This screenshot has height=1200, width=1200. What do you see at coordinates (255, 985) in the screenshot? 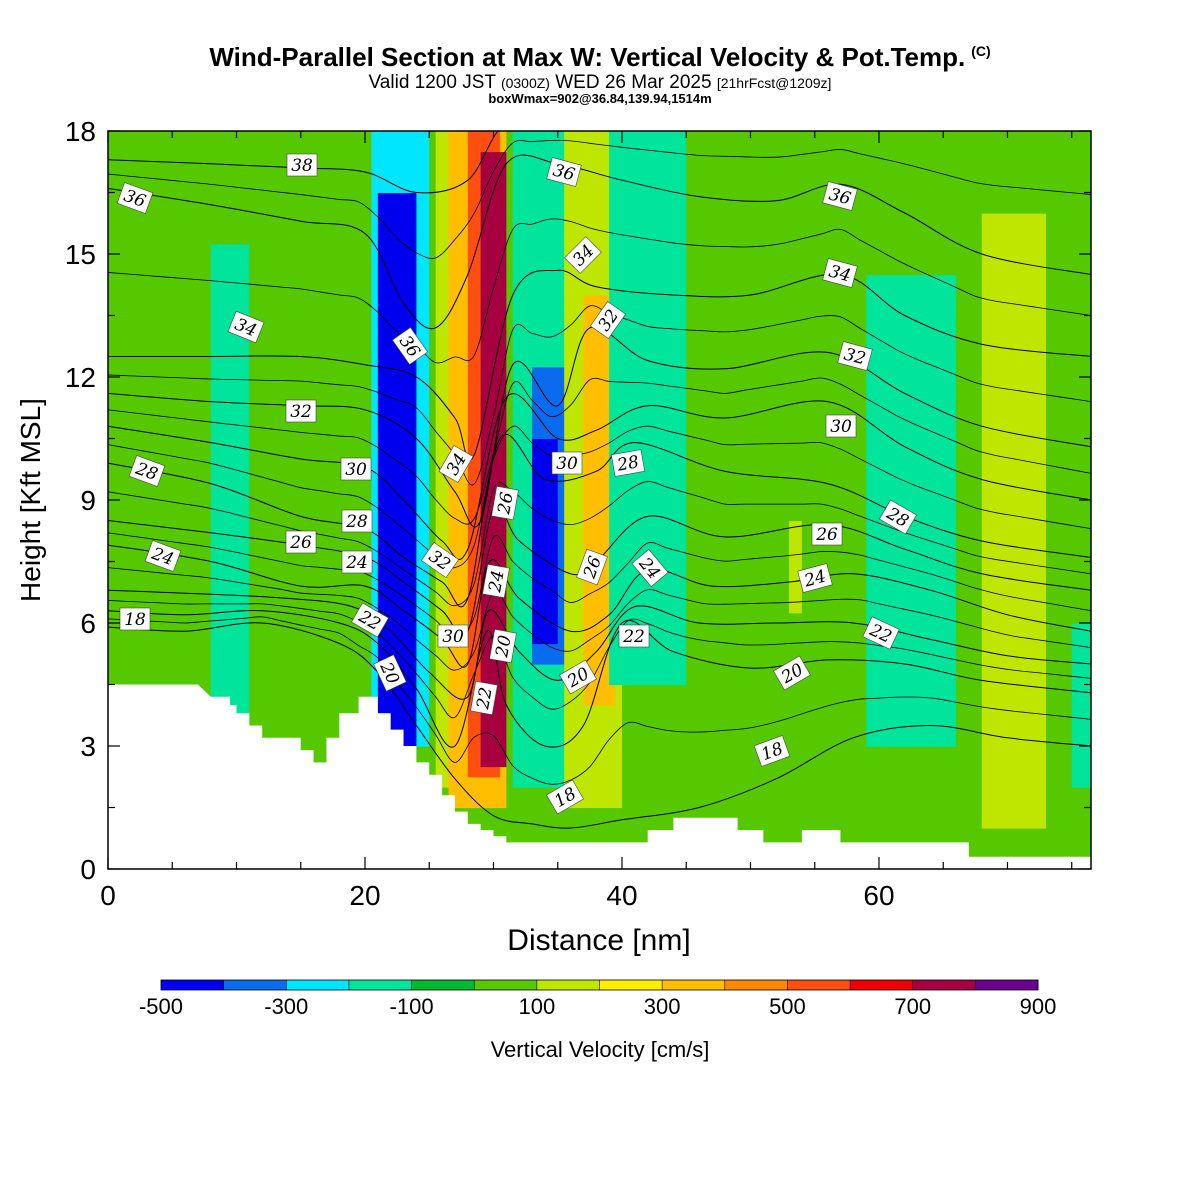
I see `colorbar-swatch` at bounding box center [255, 985].